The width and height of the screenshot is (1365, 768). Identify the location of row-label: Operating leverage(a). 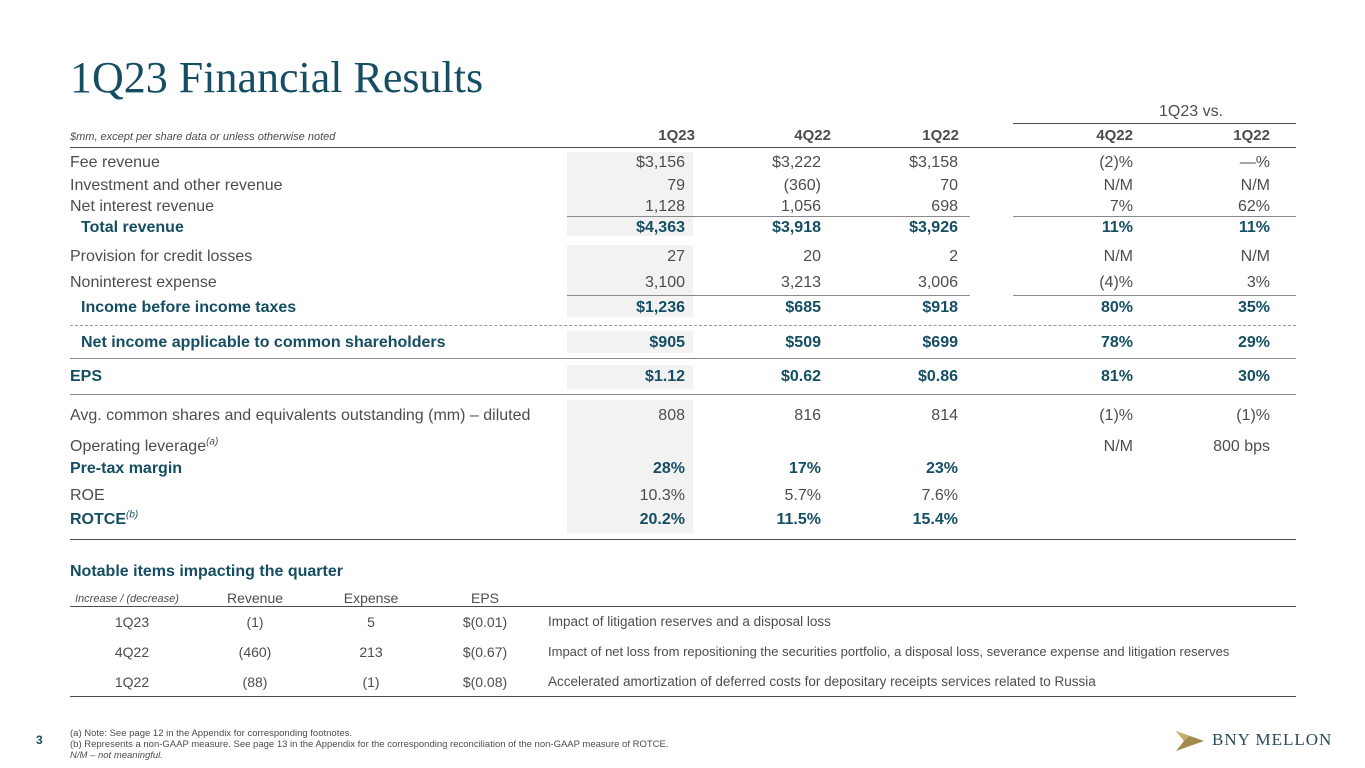
(144, 445).